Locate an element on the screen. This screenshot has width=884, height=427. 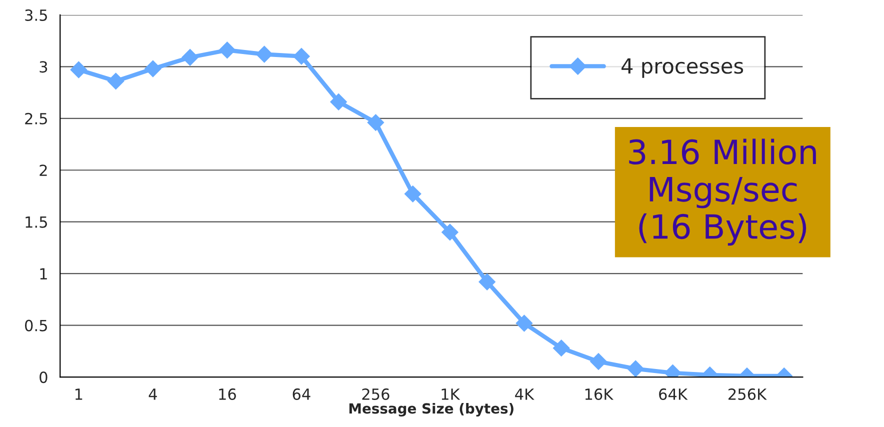
x-tick-label: 1 is located at coordinates (78, 394).